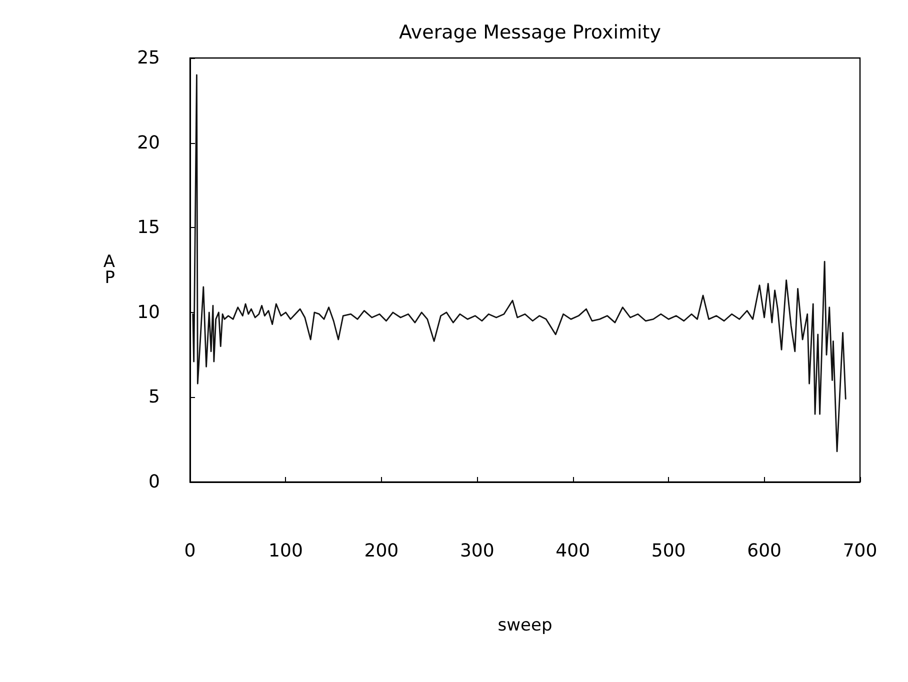 The height and width of the screenshot is (682, 908). What do you see at coordinates (668, 551) in the screenshot?
I see `x-tick-label: 500` at bounding box center [668, 551].